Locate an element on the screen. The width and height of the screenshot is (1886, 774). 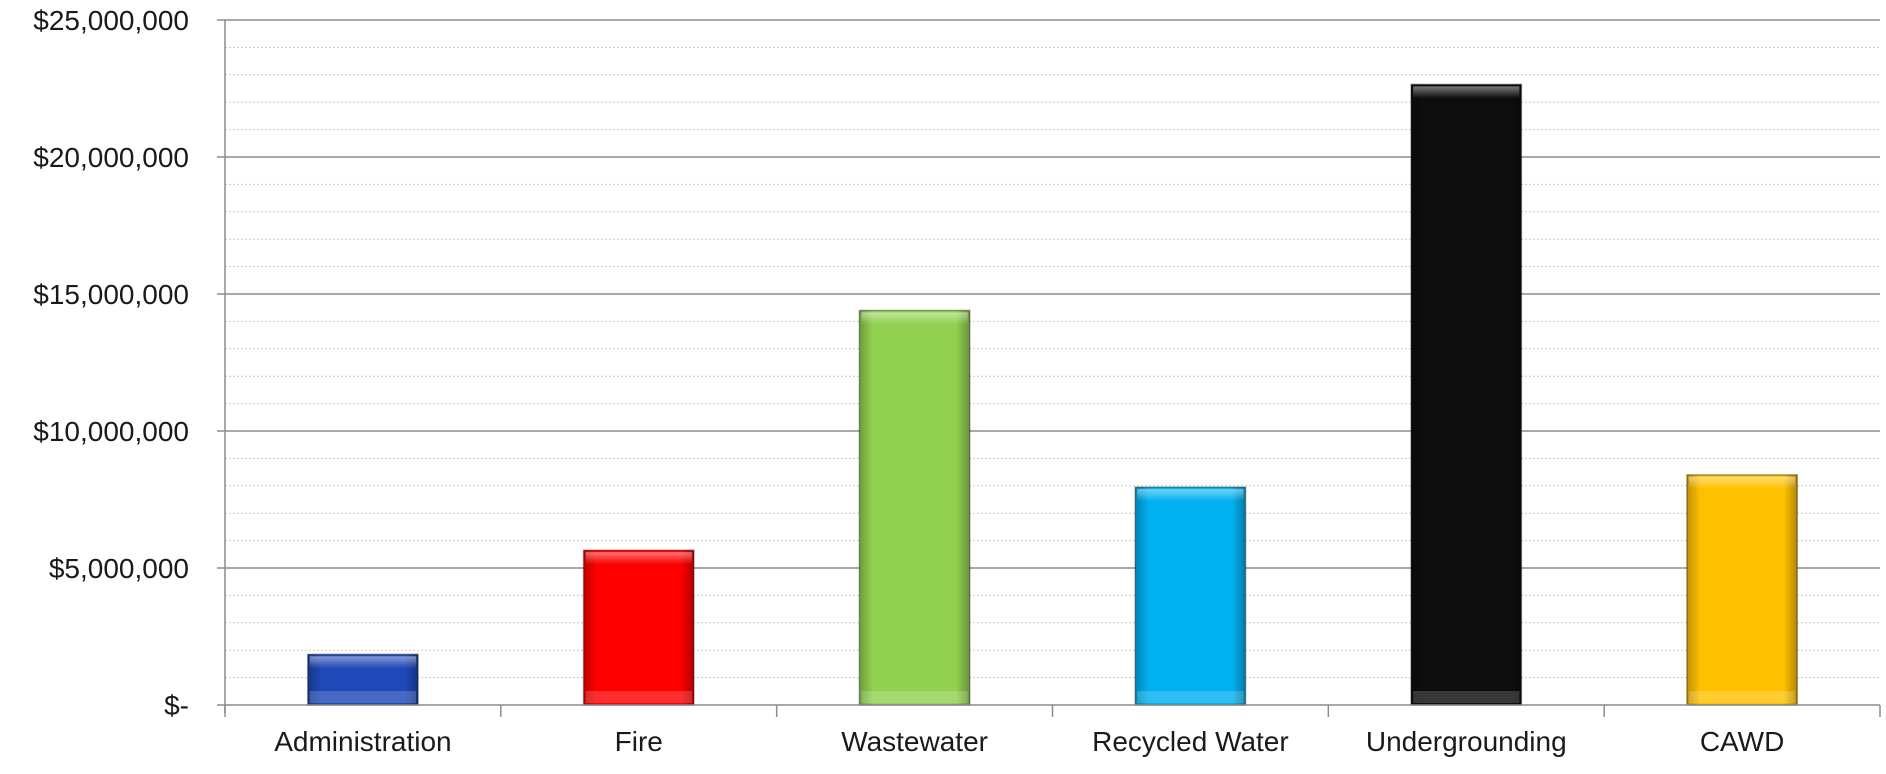
x-tick-label: Administration is located at coordinates (362, 741).